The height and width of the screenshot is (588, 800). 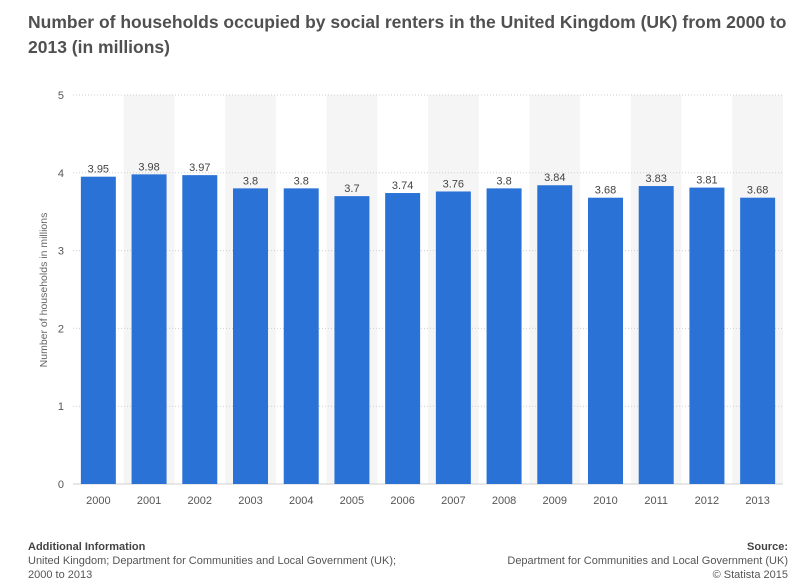 I want to click on bar-value-label: 3.98, so click(x=148, y=167).